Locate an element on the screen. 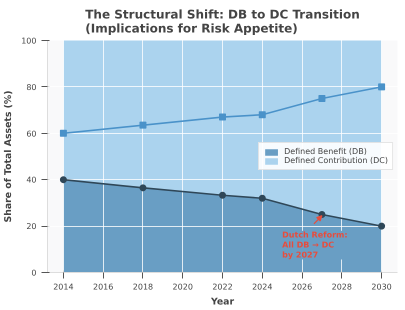 Image resolution: width=405 pixels, height=310 pixels. x-tick-label: 2026 is located at coordinates (302, 287).